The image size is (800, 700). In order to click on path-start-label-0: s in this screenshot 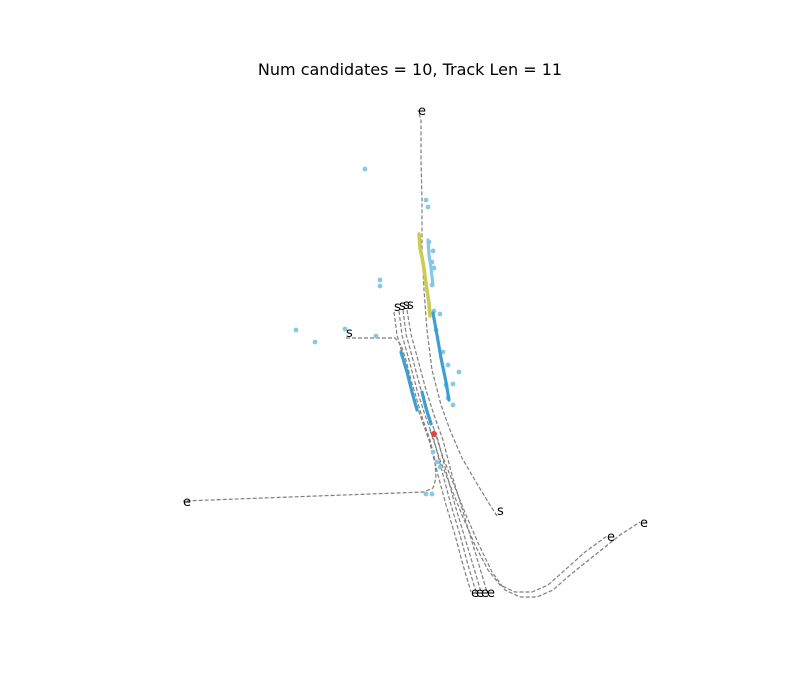, I will do `click(500, 511)`.